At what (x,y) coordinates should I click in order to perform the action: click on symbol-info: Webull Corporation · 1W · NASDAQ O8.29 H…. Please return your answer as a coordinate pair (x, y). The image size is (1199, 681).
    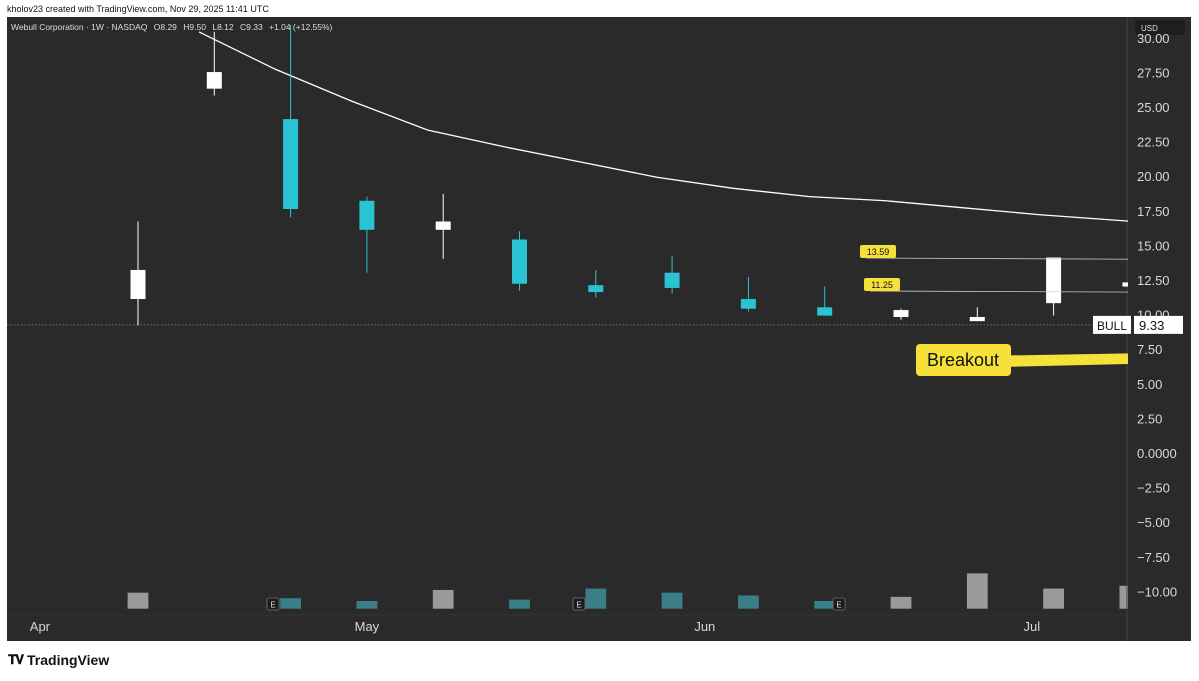
    Looking at the image, I should click on (172, 27).